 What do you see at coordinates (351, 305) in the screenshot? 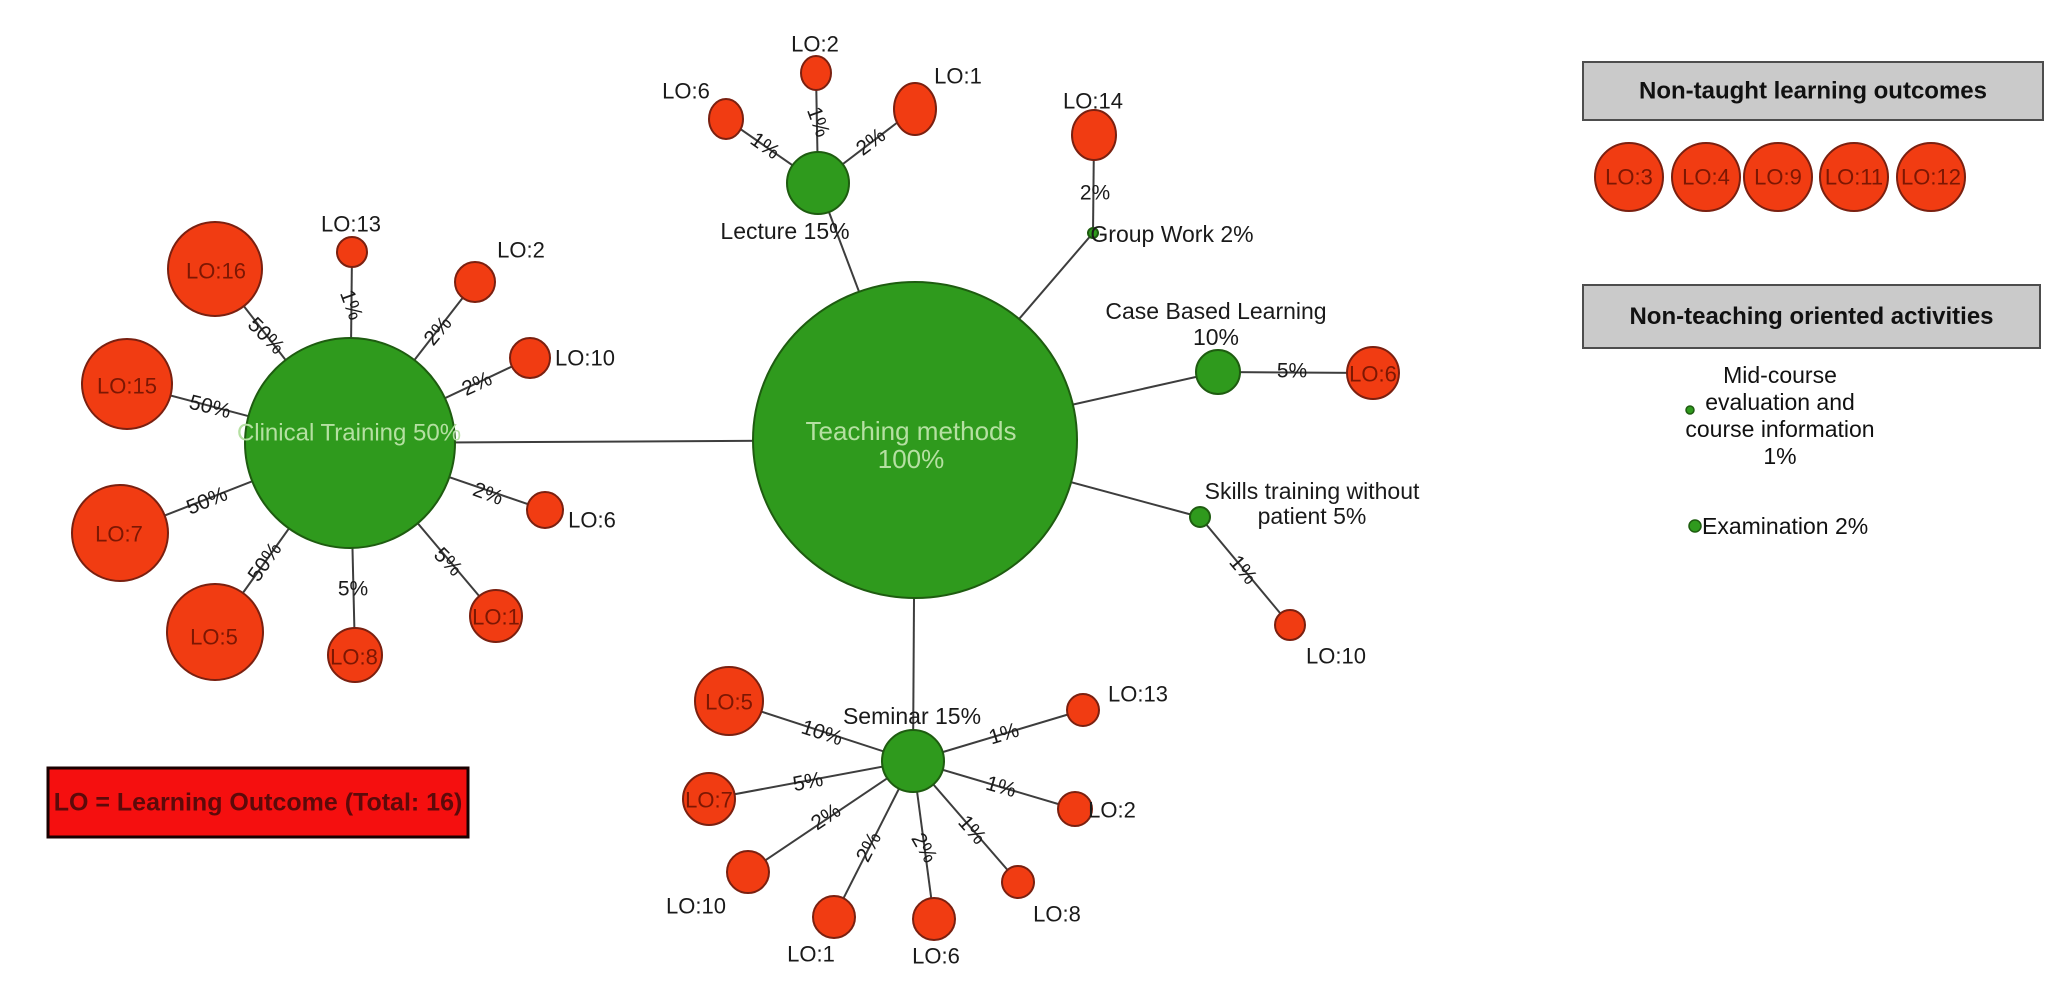
I see `edge-weight-label-clinical-c_lo13: 1%` at bounding box center [351, 305].